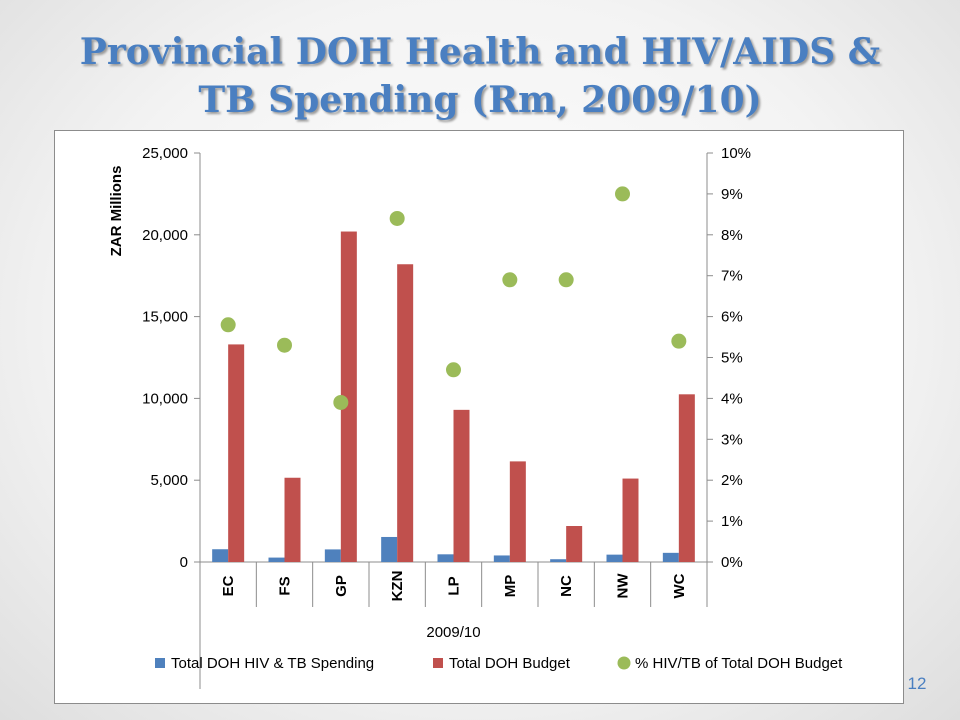 The height and width of the screenshot is (720, 960). What do you see at coordinates (285, 585) in the screenshot?
I see `category-label: FS` at bounding box center [285, 585].